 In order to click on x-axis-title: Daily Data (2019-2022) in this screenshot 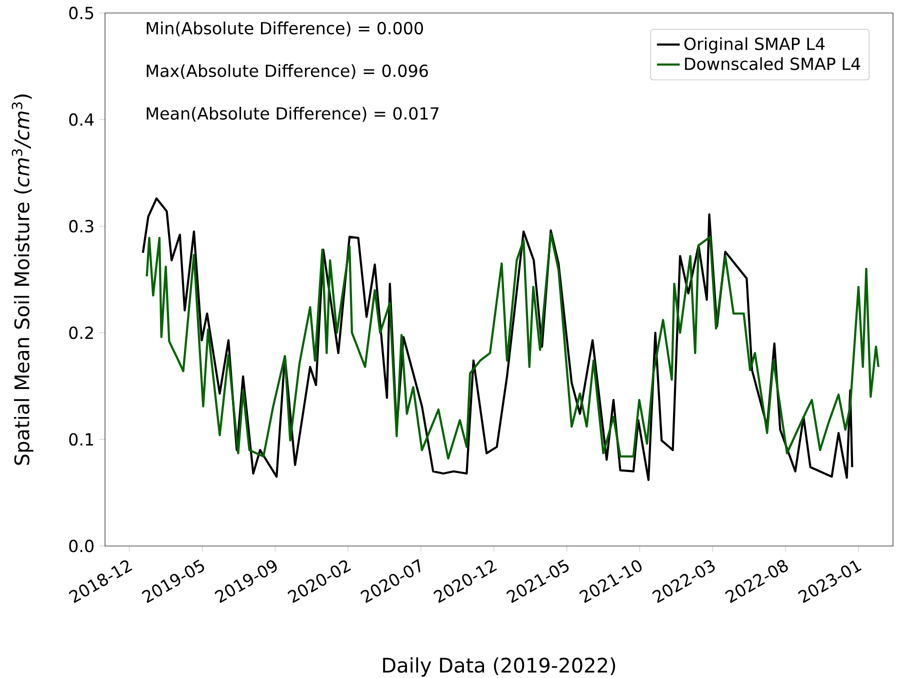, I will do `click(499, 667)`.